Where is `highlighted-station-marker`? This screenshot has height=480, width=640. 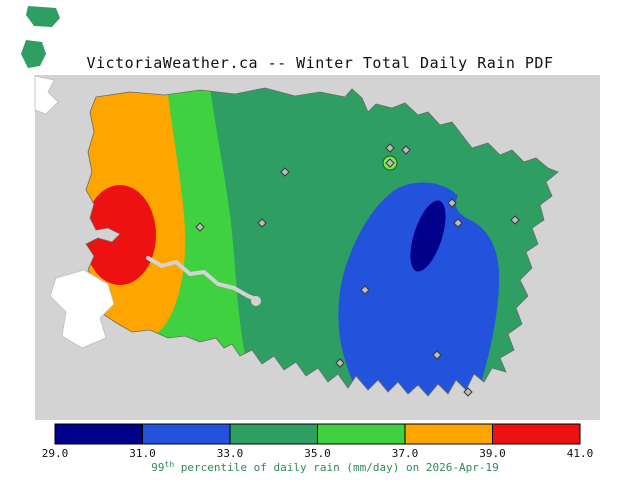 highlighted-station-marker is located at coordinates (390, 163).